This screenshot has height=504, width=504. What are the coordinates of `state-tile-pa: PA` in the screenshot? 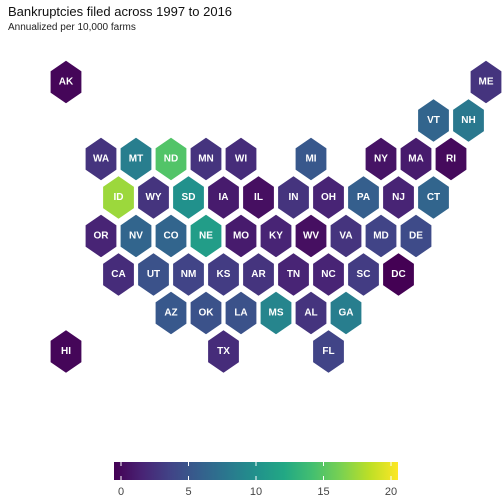 It's located at (363, 197).